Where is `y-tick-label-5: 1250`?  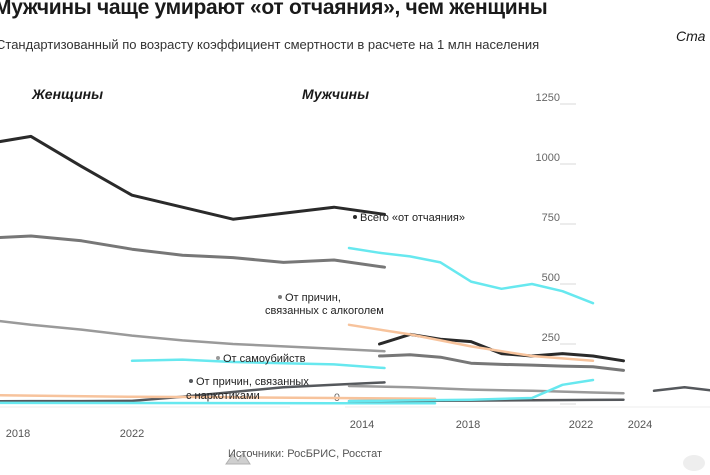 y-tick-label-5: 1250 is located at coordinates (548, 98).